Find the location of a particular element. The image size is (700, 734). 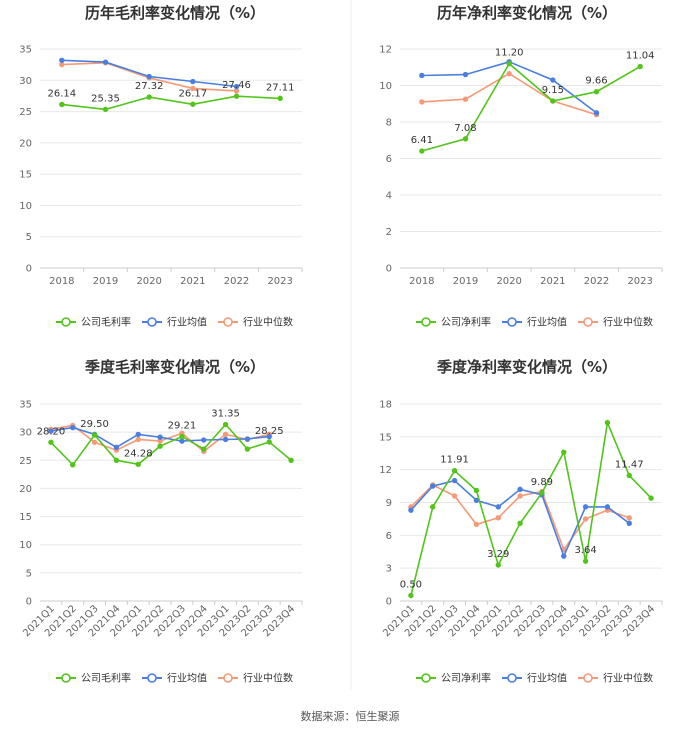

data-label: 3.29 is located at coordinates (498, 554).